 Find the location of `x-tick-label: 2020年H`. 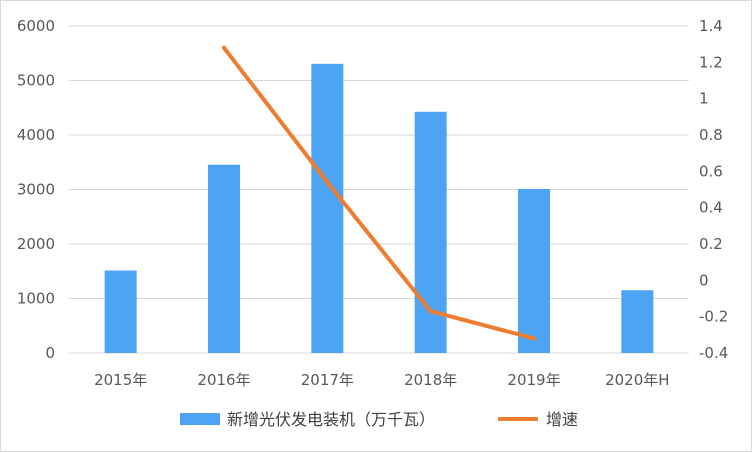

x-tick-label: 2020年H is located at coordinates (637, 380).